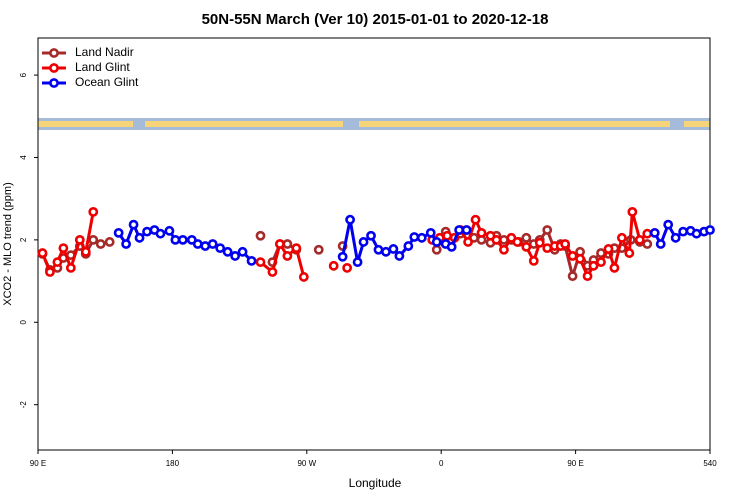 The image size is (750, 500). What do you see at coordinates (104, 52) in the screenshot?
I see `legend-label: Land Nadir` at bounding box center [104, 52].